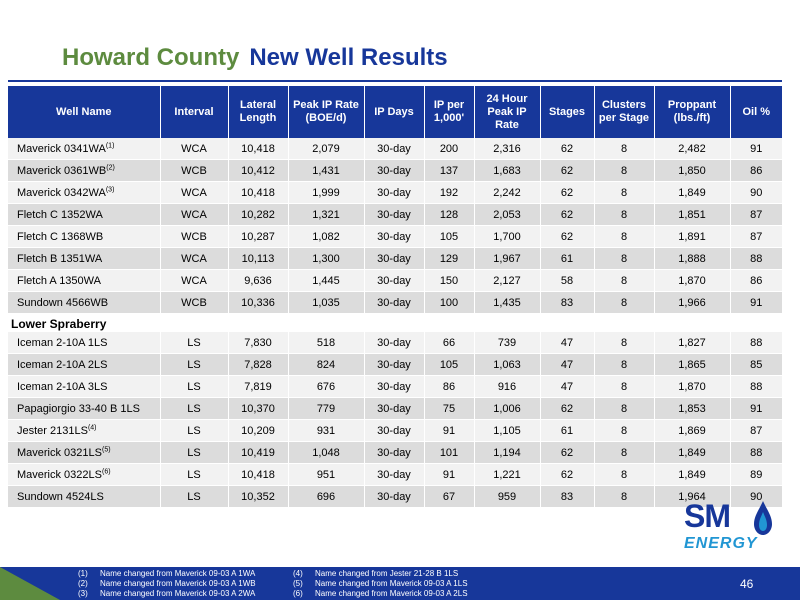 This screenshot has height=600, width=800. Describe the element at coordinates (84, 452) in the screenshot. I see `well-name-cell: Maverick 0321LS(5)` at that location.